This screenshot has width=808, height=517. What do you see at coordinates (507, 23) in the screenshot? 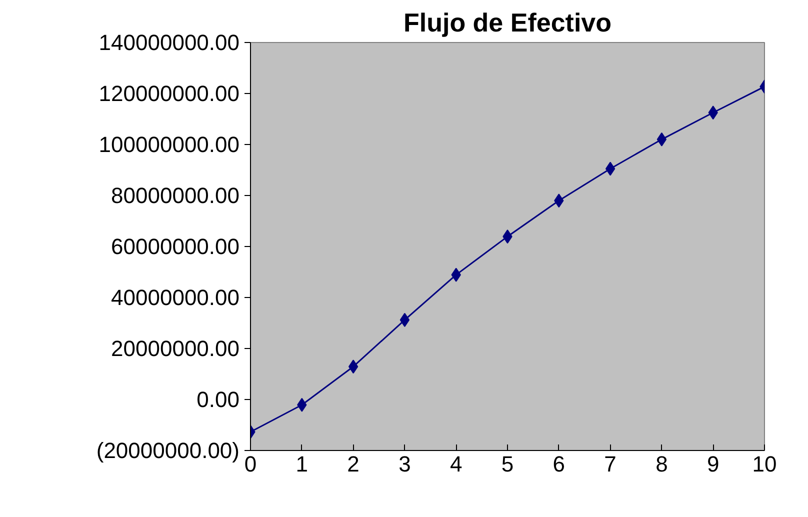
I see `chart-title: Flujo de Efectivo` at bounding box center [507, 23].